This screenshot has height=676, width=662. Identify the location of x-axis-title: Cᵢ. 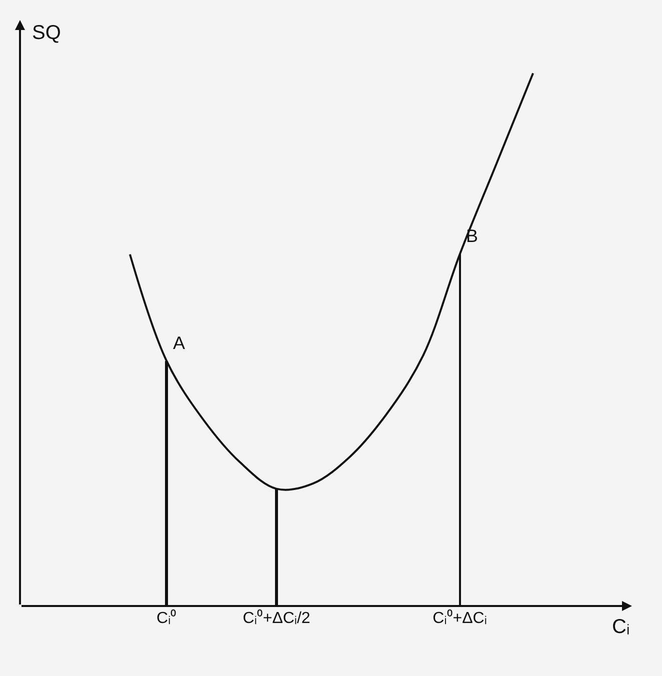
(621, 627).